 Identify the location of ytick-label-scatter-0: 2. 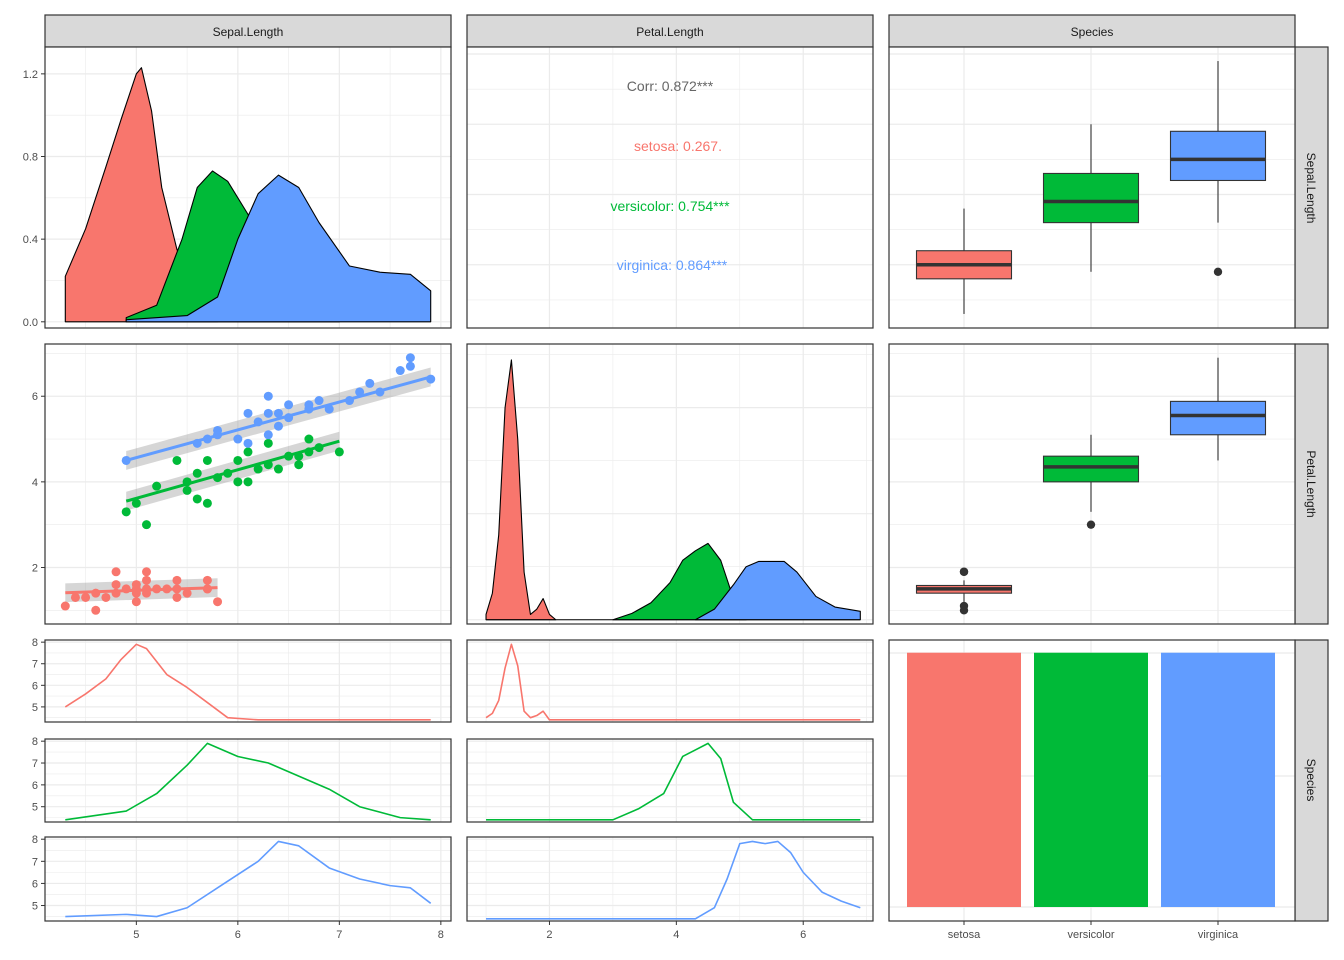
(35, 568).